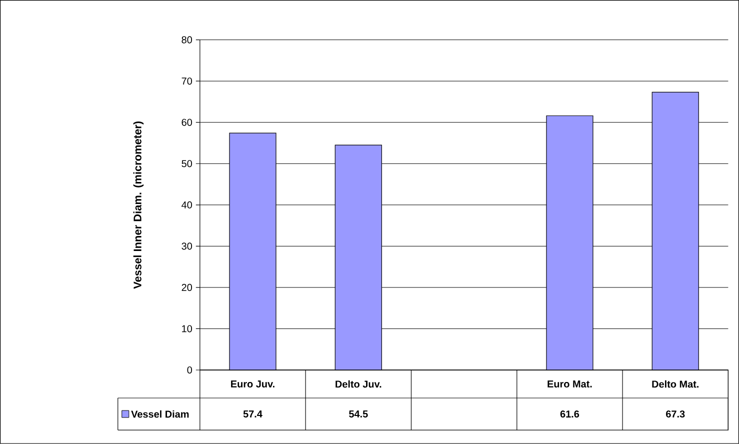 The height and width of the screenshot is (444, 739). I want to click on data-label: 57.4, so click(252, 414).